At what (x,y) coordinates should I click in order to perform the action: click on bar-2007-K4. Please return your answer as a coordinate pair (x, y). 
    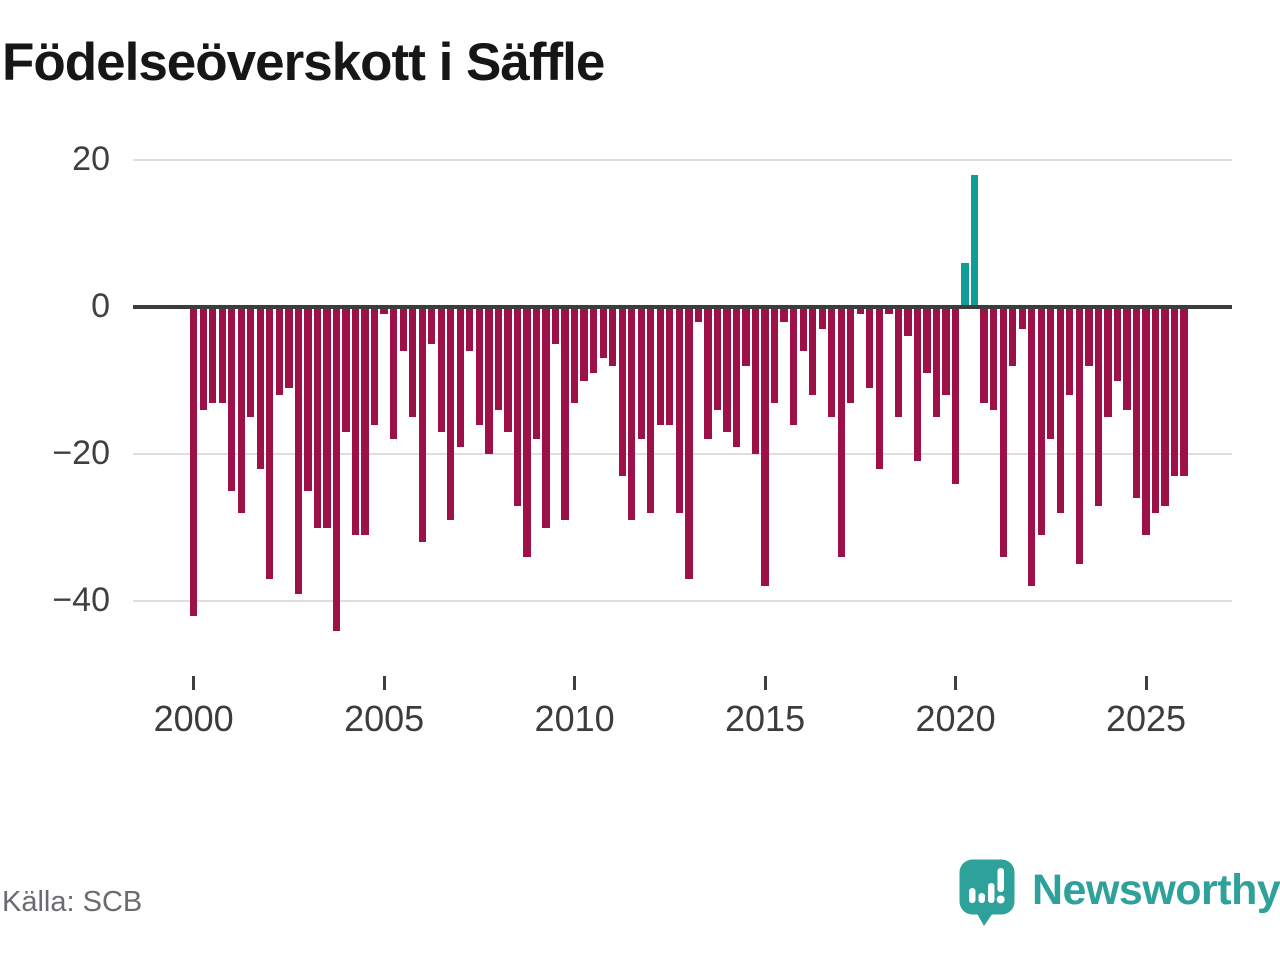
    Looking at the image, I should click on (489, 381).